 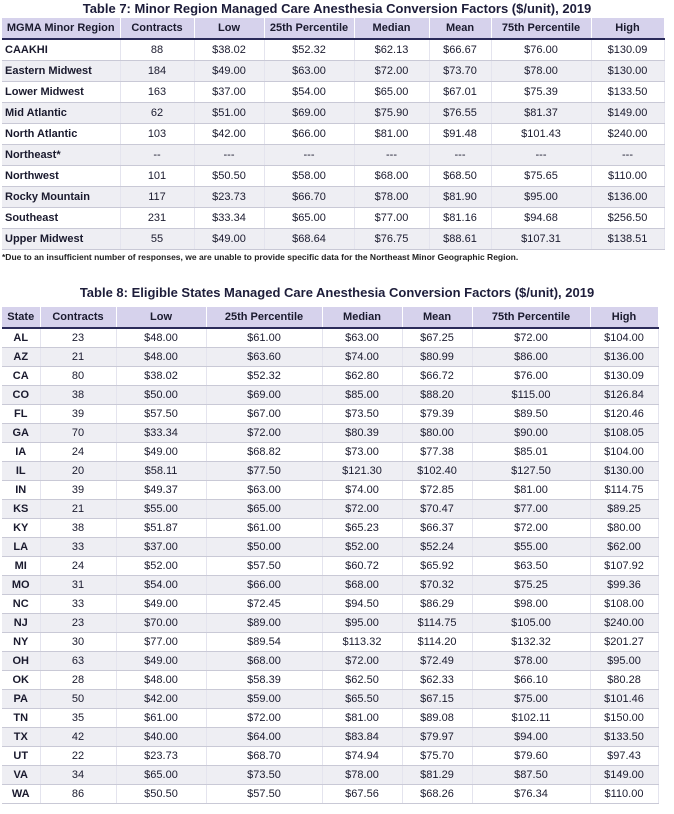 I want to click on table-cell: $65.50, so click(x=362, y=699).